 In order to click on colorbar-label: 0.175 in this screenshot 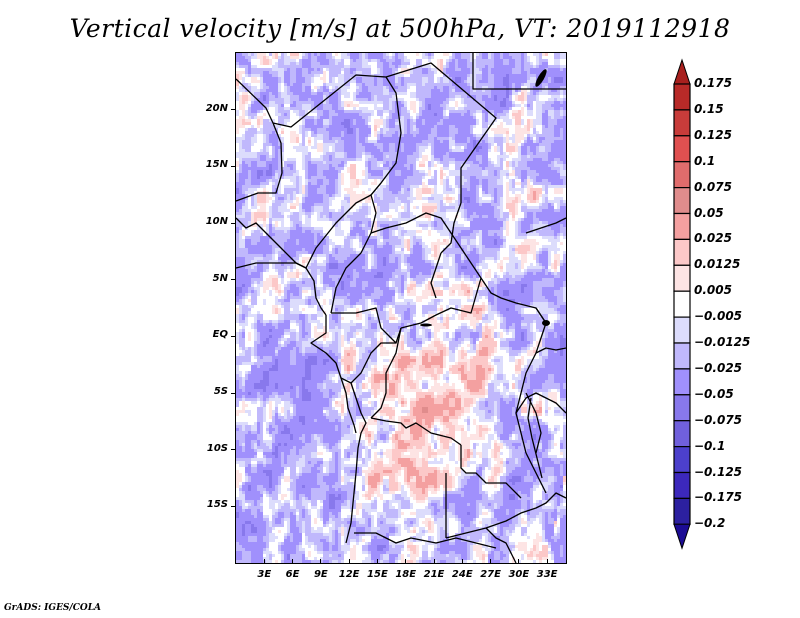, I will do `click(713, 83)`.